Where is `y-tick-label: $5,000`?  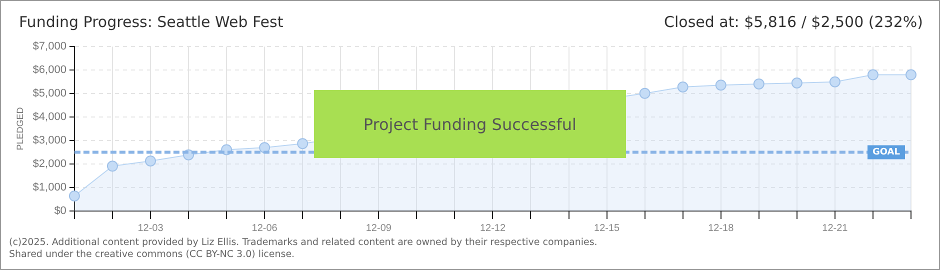
y-tick-label: $5,000 is located at coordinates (49, 94).